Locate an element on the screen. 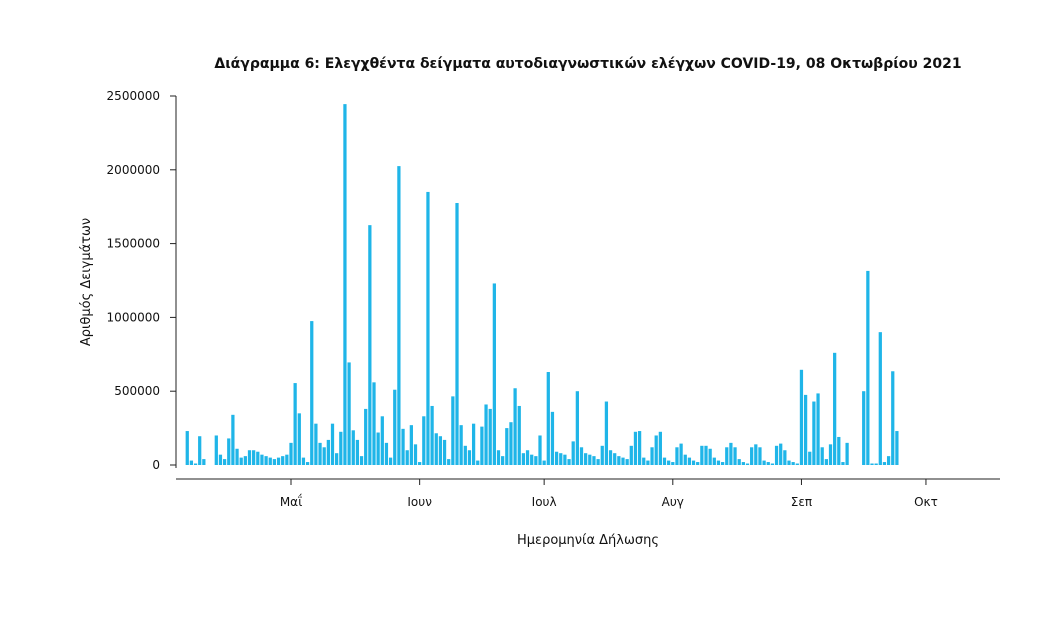  y-tick-label: 2500000 is located at coordinates (133, 96).